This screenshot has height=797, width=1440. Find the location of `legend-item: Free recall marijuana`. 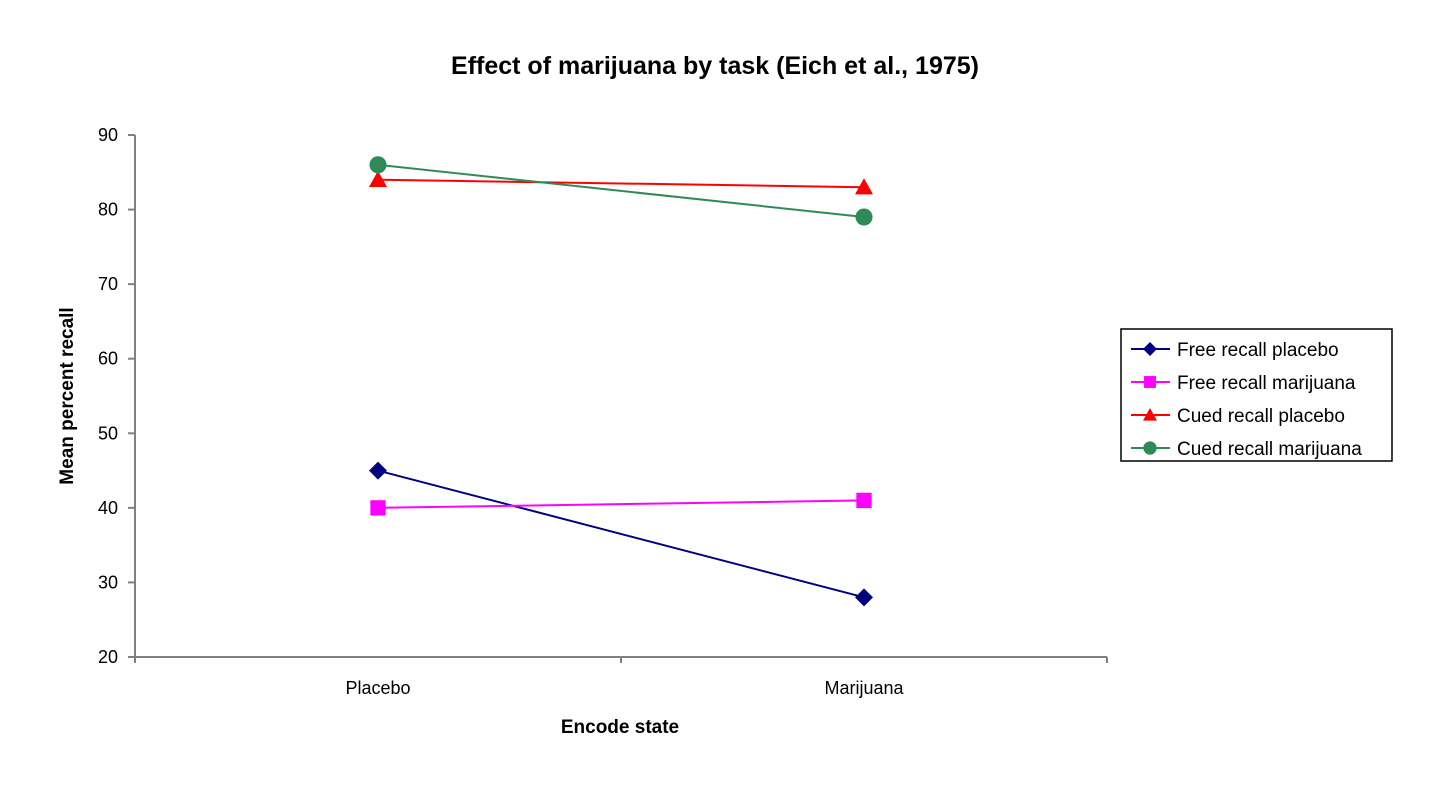

legend-item: Free recall marijuana is located at coordinates (1243, 383).